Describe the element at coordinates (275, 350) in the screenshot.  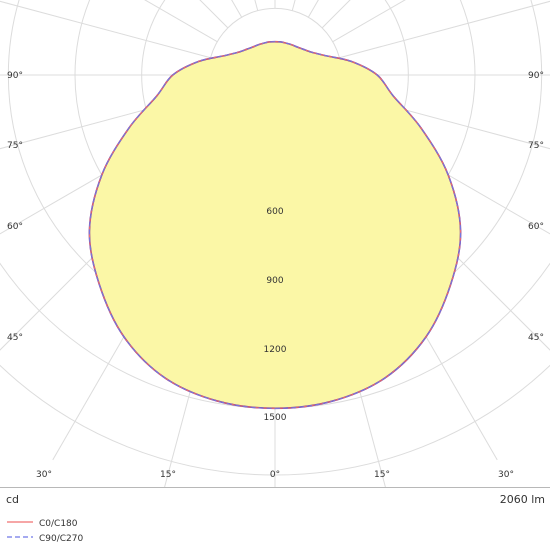
I see `radial-tick-label: 1200` at that location.